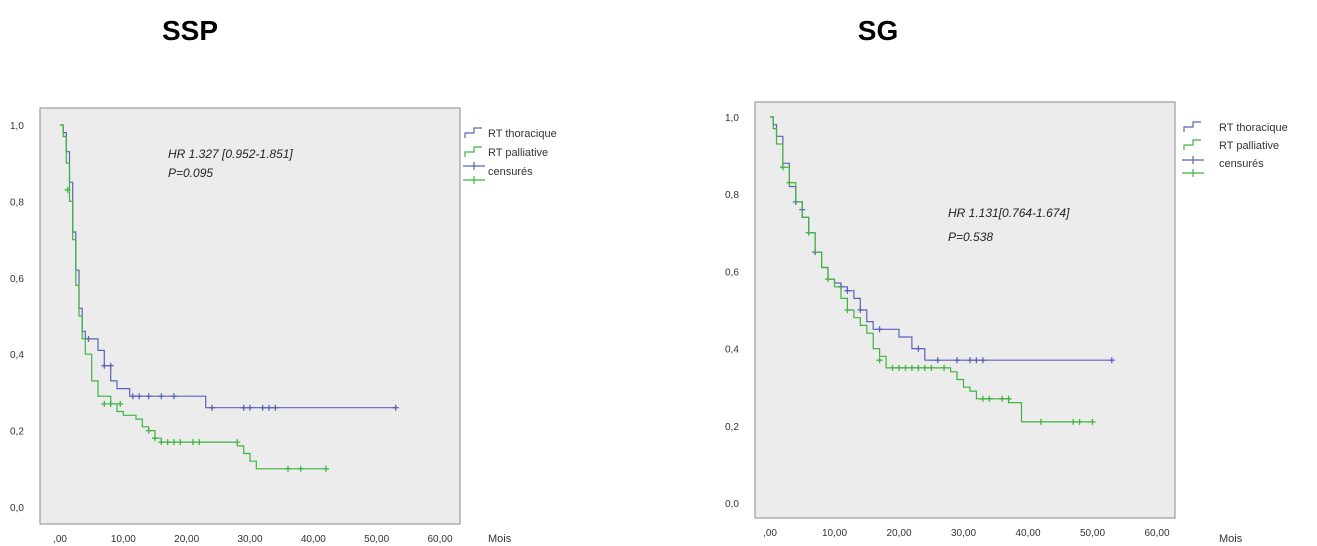  Describe the element at coordinates (1193, 160) in the screenshot. I see `sg-legend-key-censored-thoracique` at that location.